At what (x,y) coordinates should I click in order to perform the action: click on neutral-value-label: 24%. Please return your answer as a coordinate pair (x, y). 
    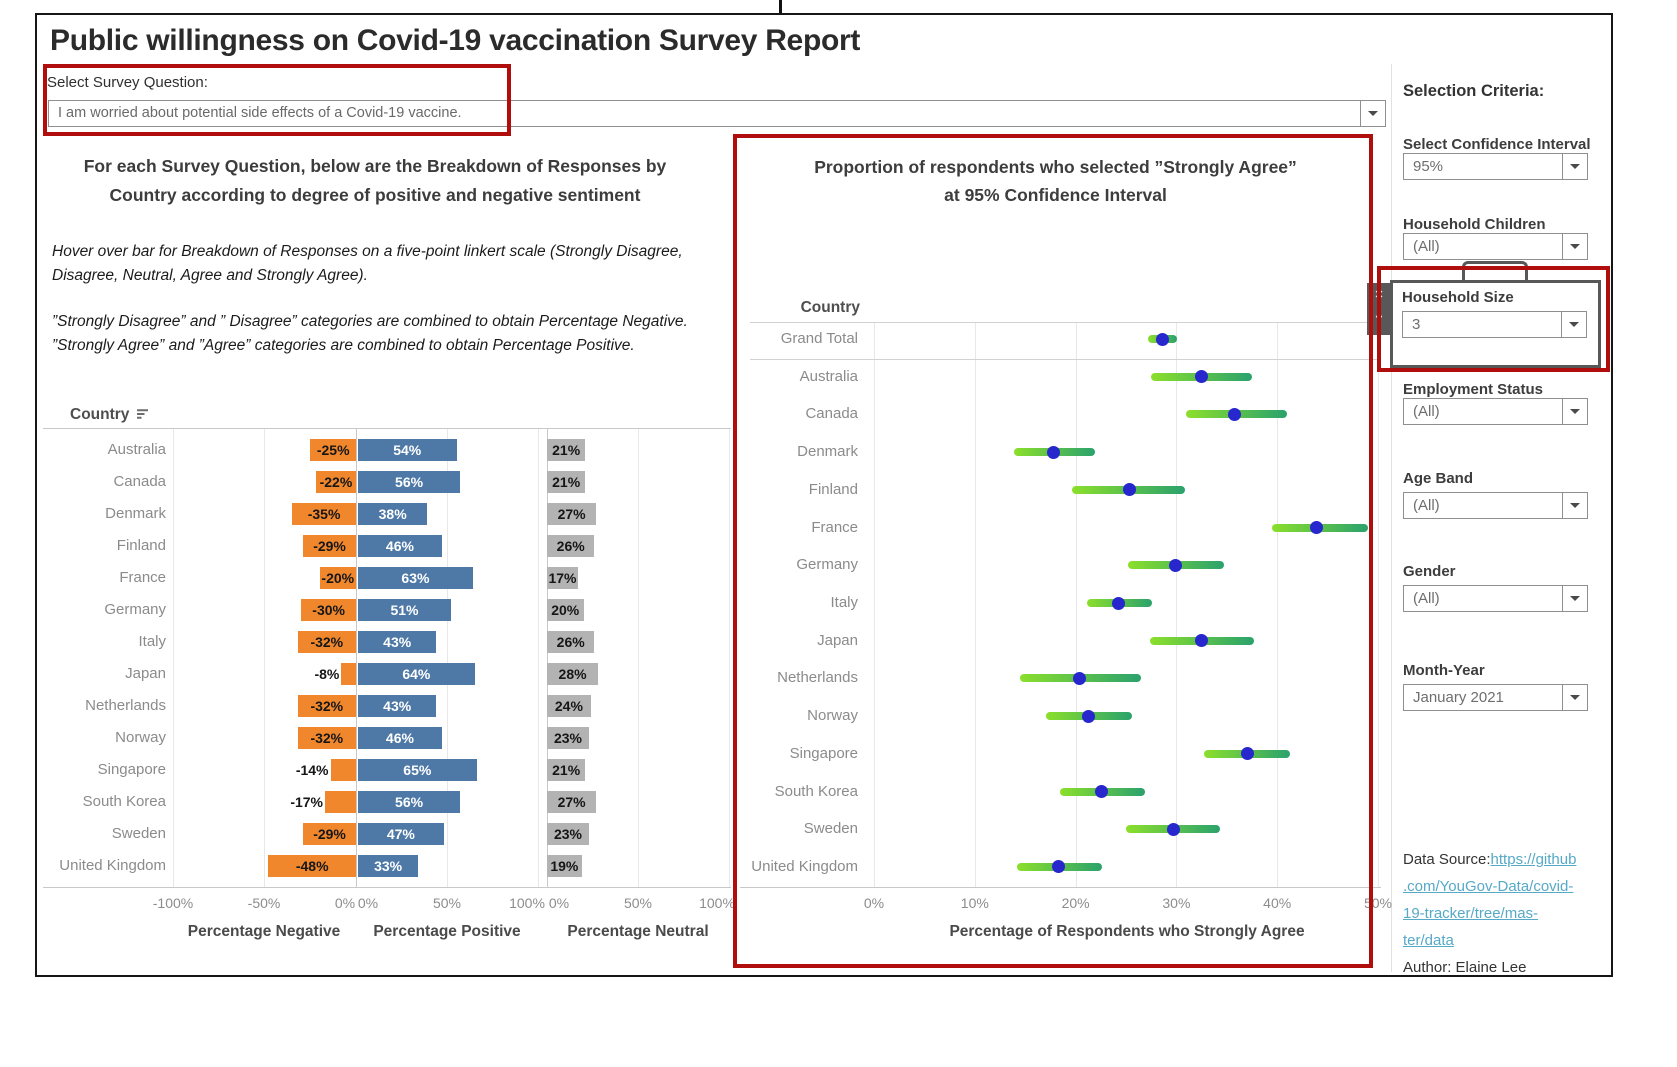
    Looking at the image, I should click on (568, 706).